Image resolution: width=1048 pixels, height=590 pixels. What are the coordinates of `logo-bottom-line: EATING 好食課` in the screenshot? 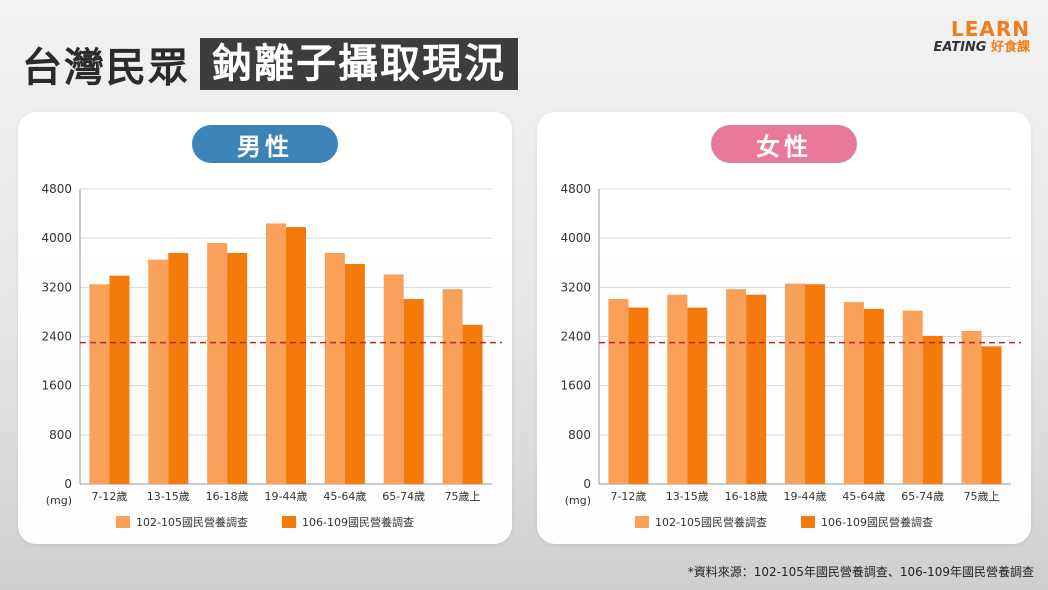 It's located at (982, 48).